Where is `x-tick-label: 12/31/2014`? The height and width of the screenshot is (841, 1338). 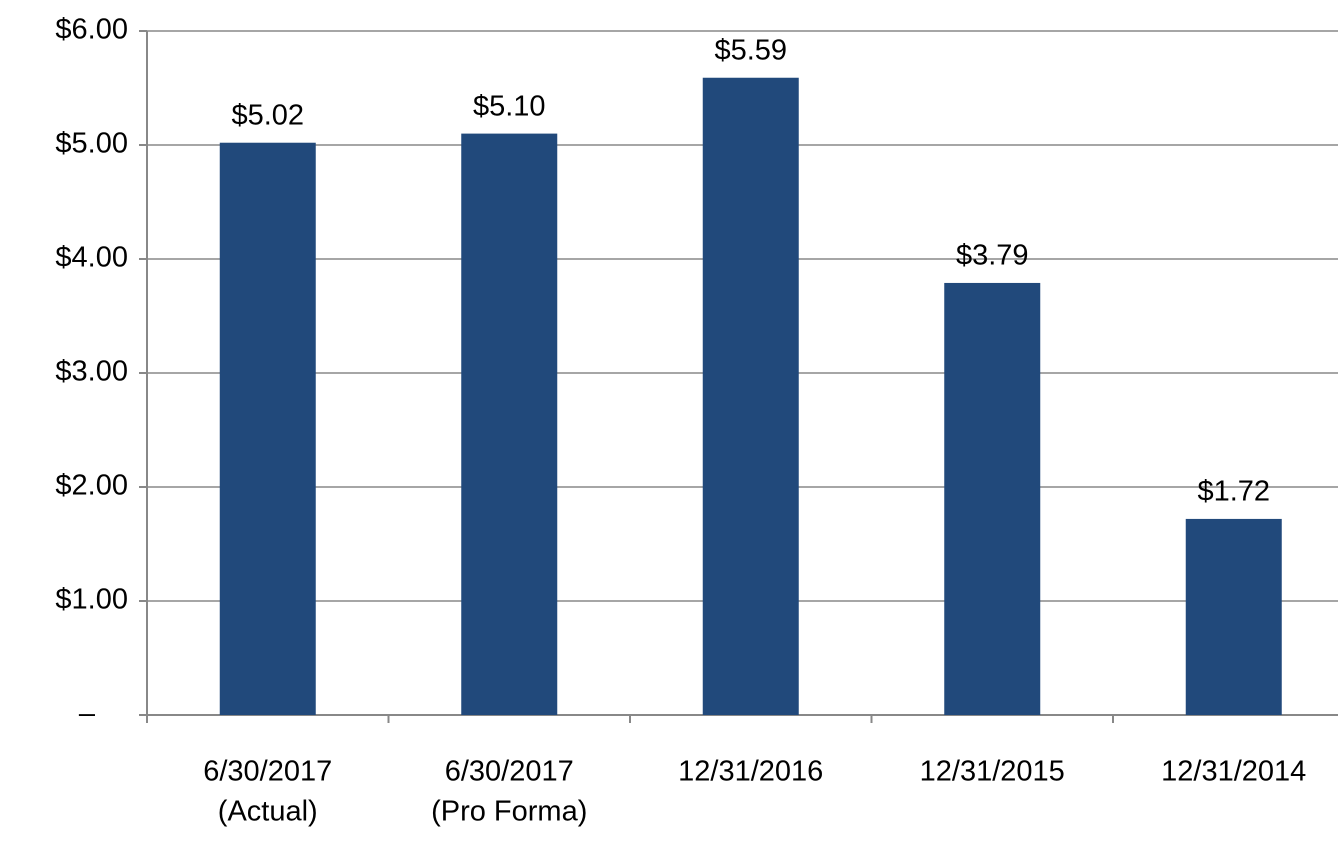
x-tick-label: 12/31/2014 is located at coordinates (1233, 772).